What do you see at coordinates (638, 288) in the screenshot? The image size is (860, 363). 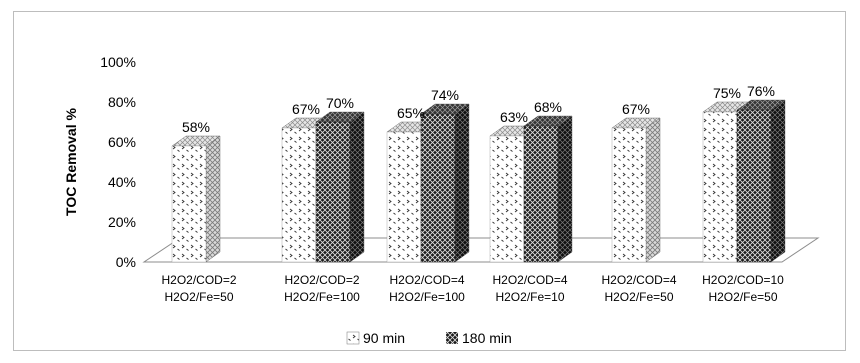 I see `x-tick-label: H2O2/COD=4 H2O2/Fe=50` at bounding box center [638, 288].